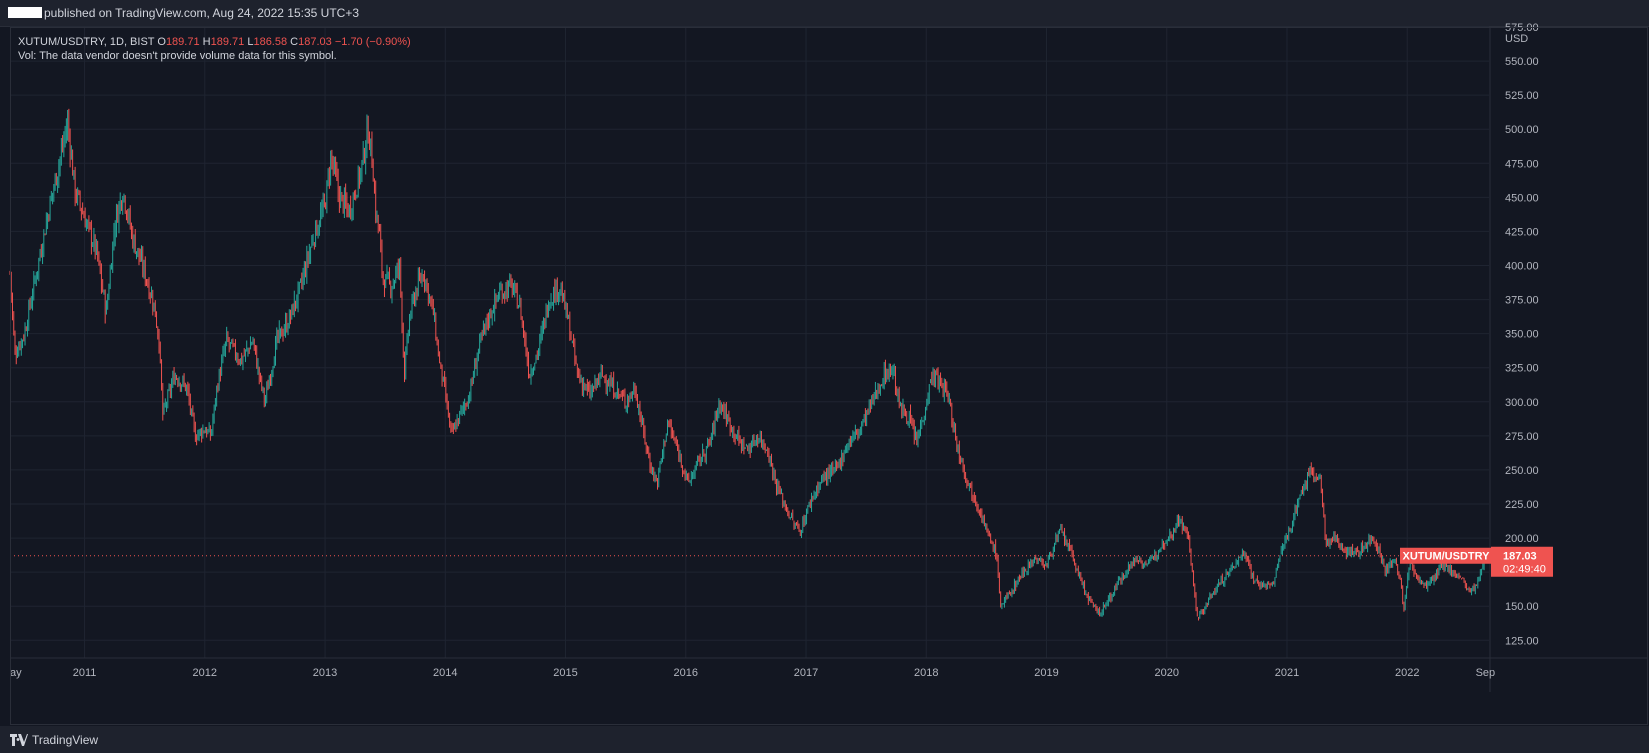 The height and width of the screenshot is (753, 1649). I want to click on x-tick-label: 2012, so click(205, 673).